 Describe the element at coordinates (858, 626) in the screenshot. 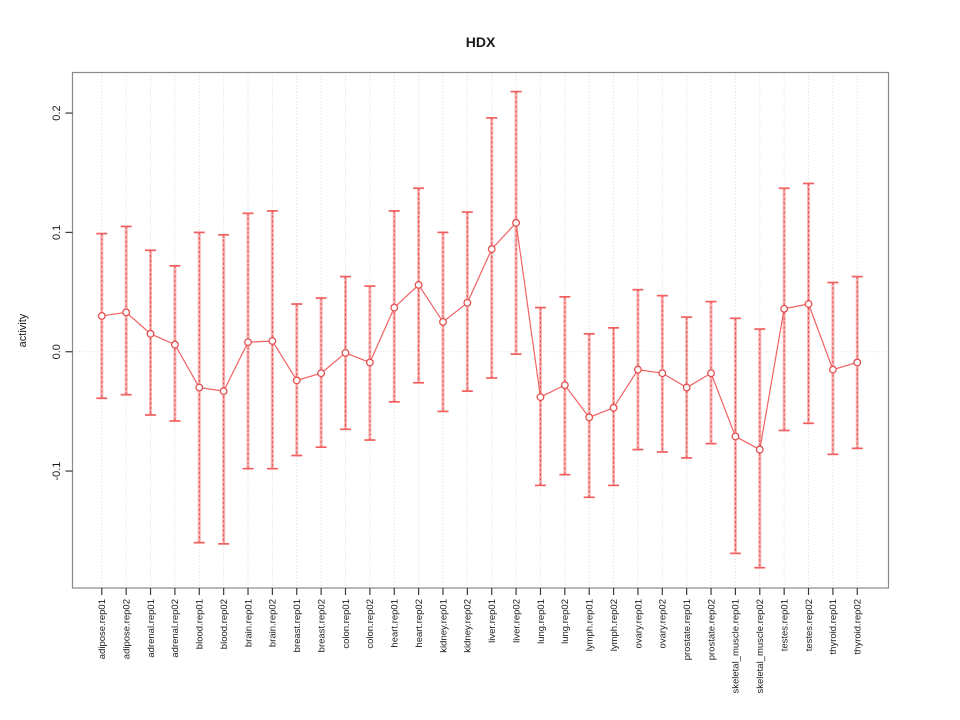

I see `x-tick-label: thyroid.rep02` at that location.